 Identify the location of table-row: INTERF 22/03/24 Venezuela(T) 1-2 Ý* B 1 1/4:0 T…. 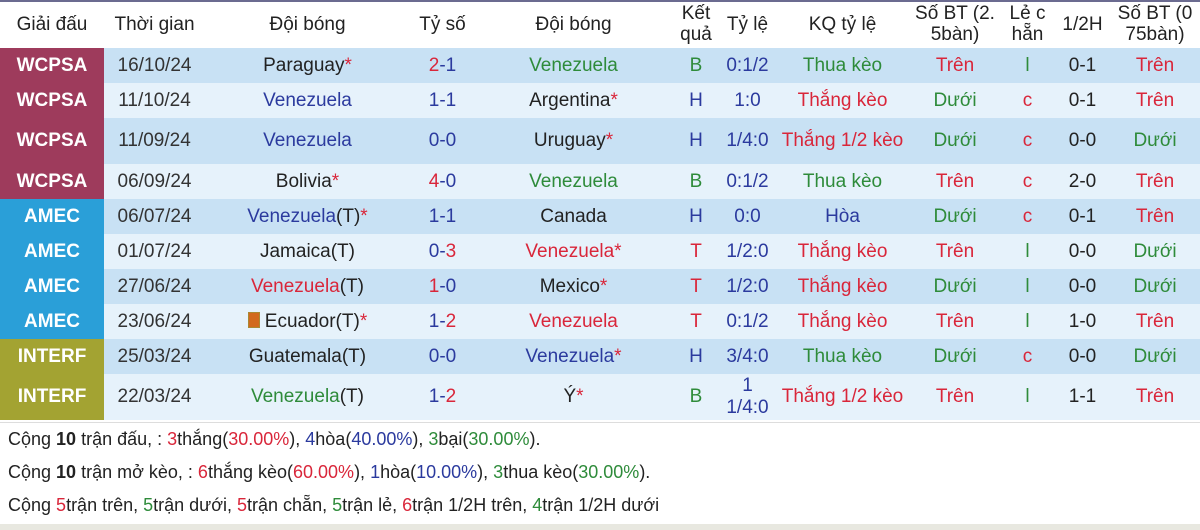
(600, 397).